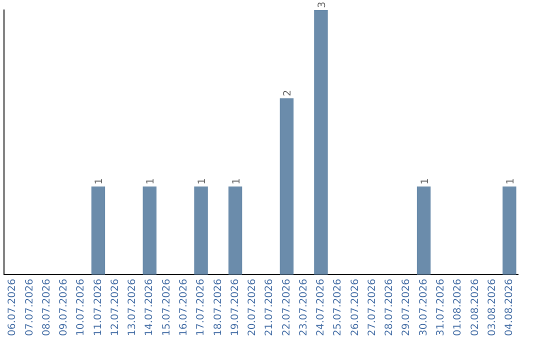 The height and width of the screenshot is (340, 540). What do you see at coordinates (150, 307) in the screenshot?
I see `x-tick-label: 14.07.2026` at bounding box center [150, 307].